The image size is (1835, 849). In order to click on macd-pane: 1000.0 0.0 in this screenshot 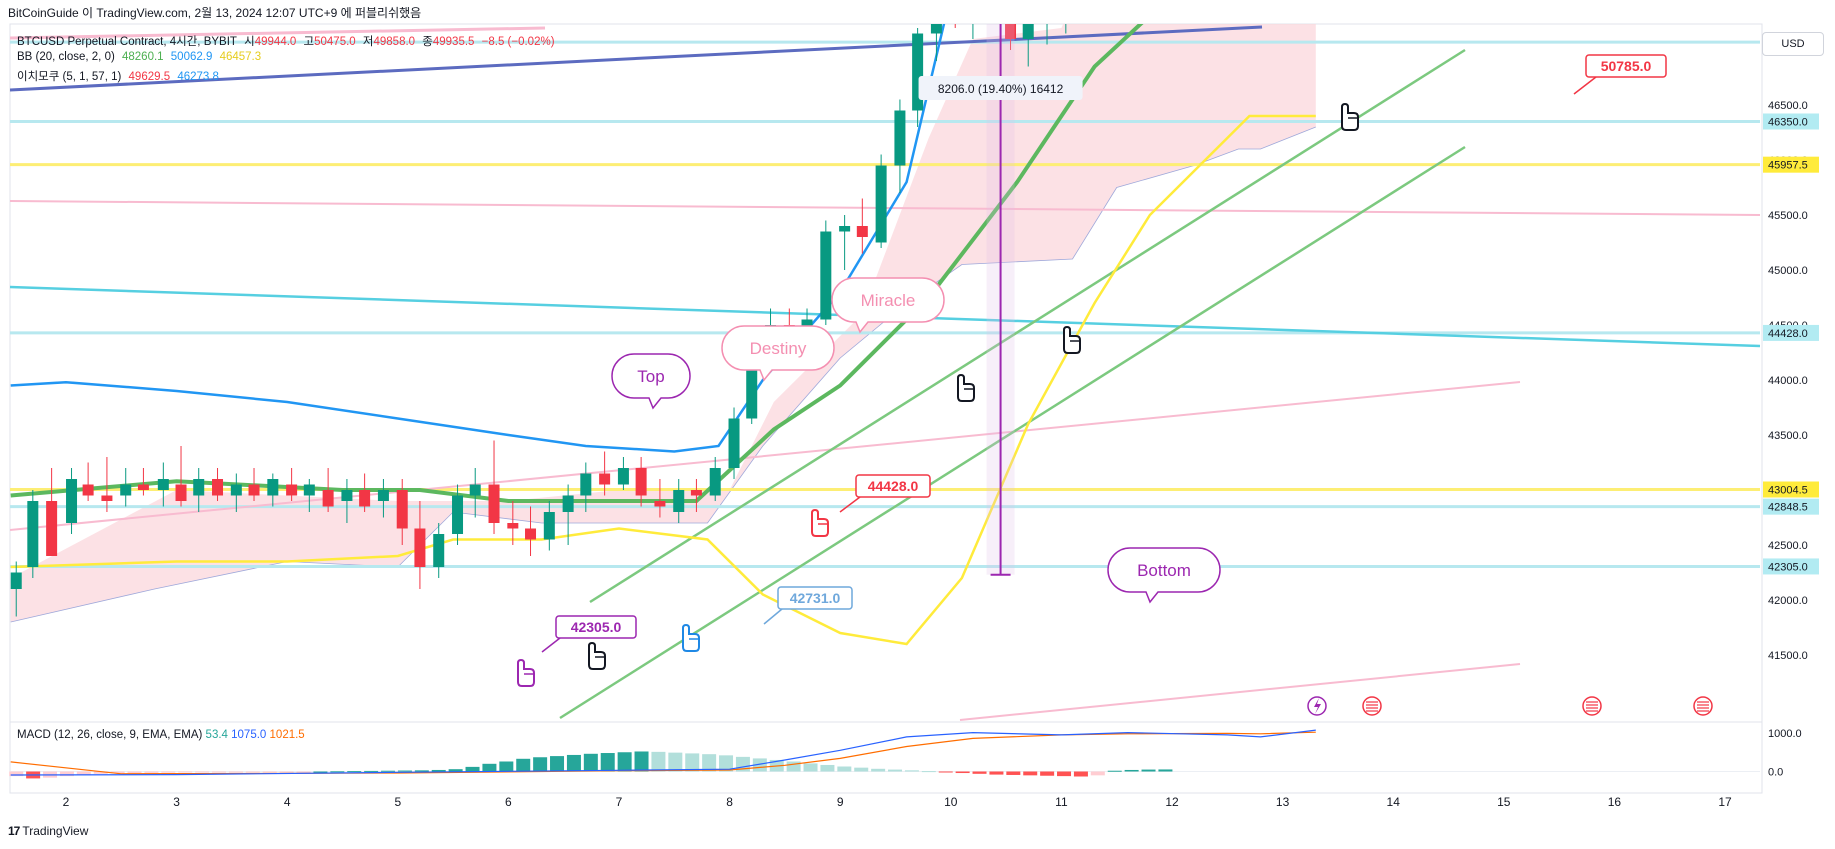, I will do `click(905, 753)`.